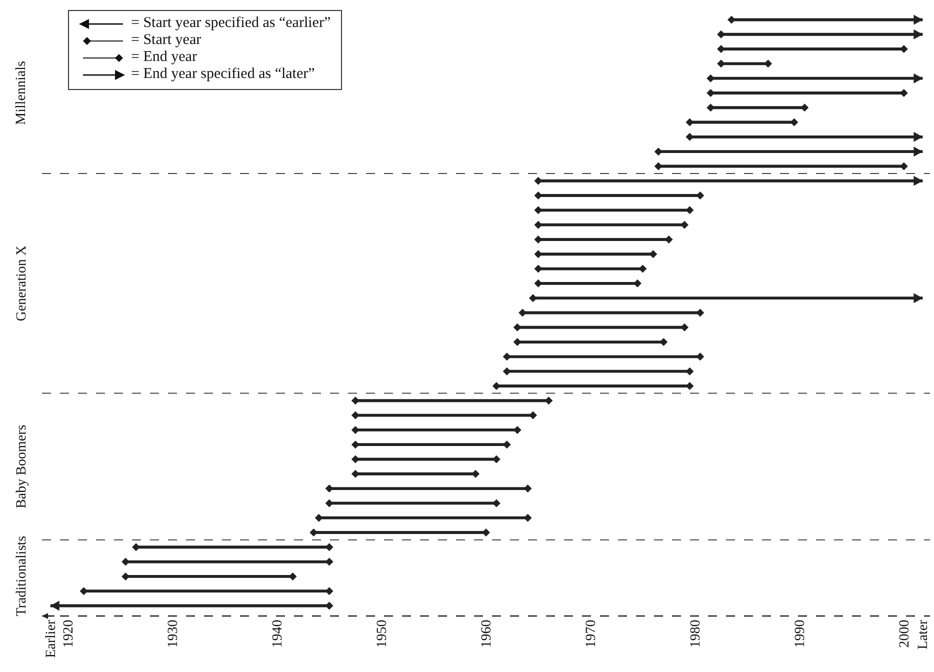 The width and height of the screenshot is (934, 672). Describe the element at coordinates (21, 93) in the screenshot. I see `text: Millennials` at that location.